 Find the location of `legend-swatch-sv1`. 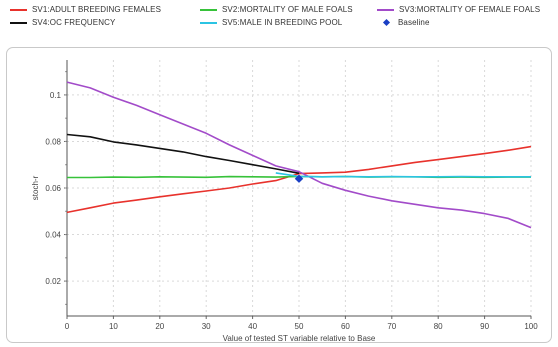

legend-swatch-sv1 is located at coordinates (18, 9).